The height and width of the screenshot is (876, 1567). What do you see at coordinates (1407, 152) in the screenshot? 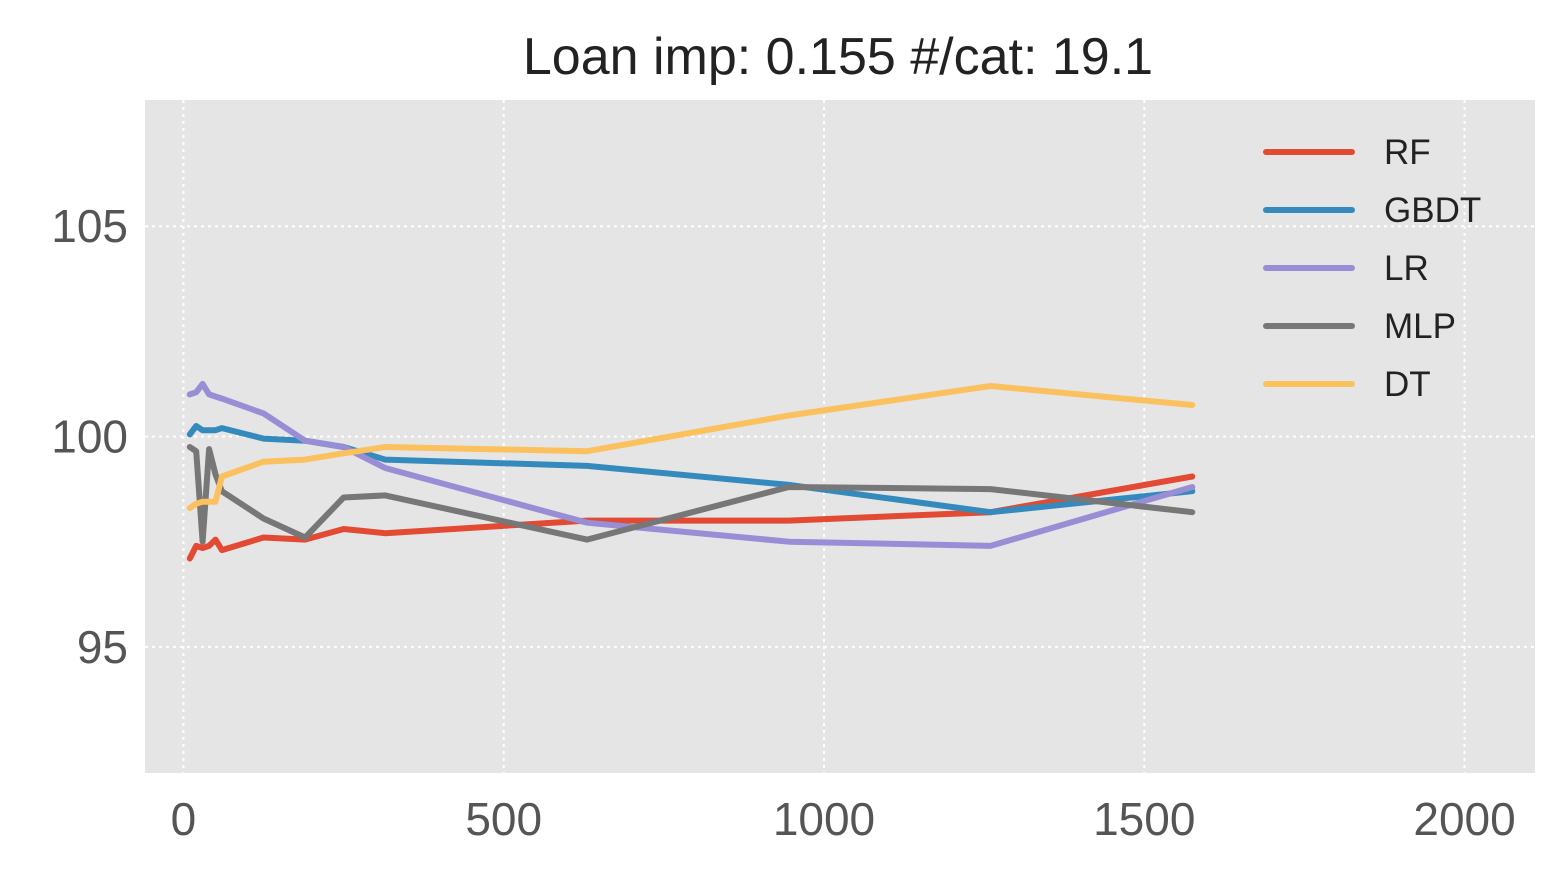
I see `legend-label-rf: RF` at bounding box center [1407, 152].